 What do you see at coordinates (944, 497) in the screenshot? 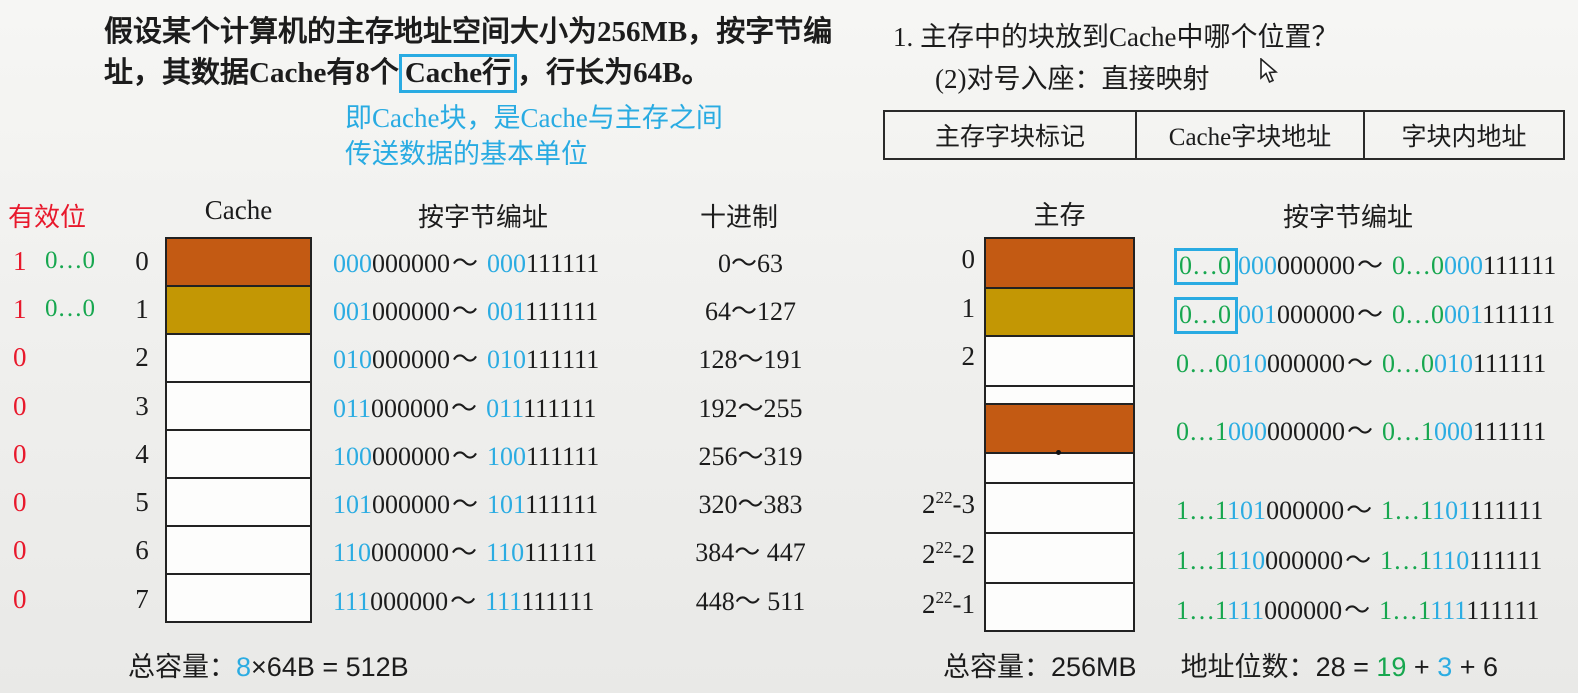
I see `label-exponent: 22` at bounding box center [944, 497].